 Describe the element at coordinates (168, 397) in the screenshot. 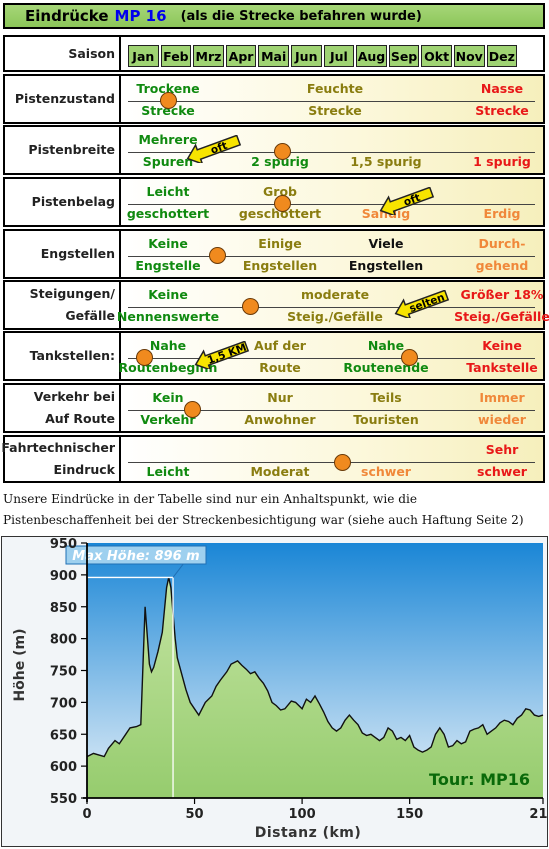

I see `scale-text-top: Kein` at that location.